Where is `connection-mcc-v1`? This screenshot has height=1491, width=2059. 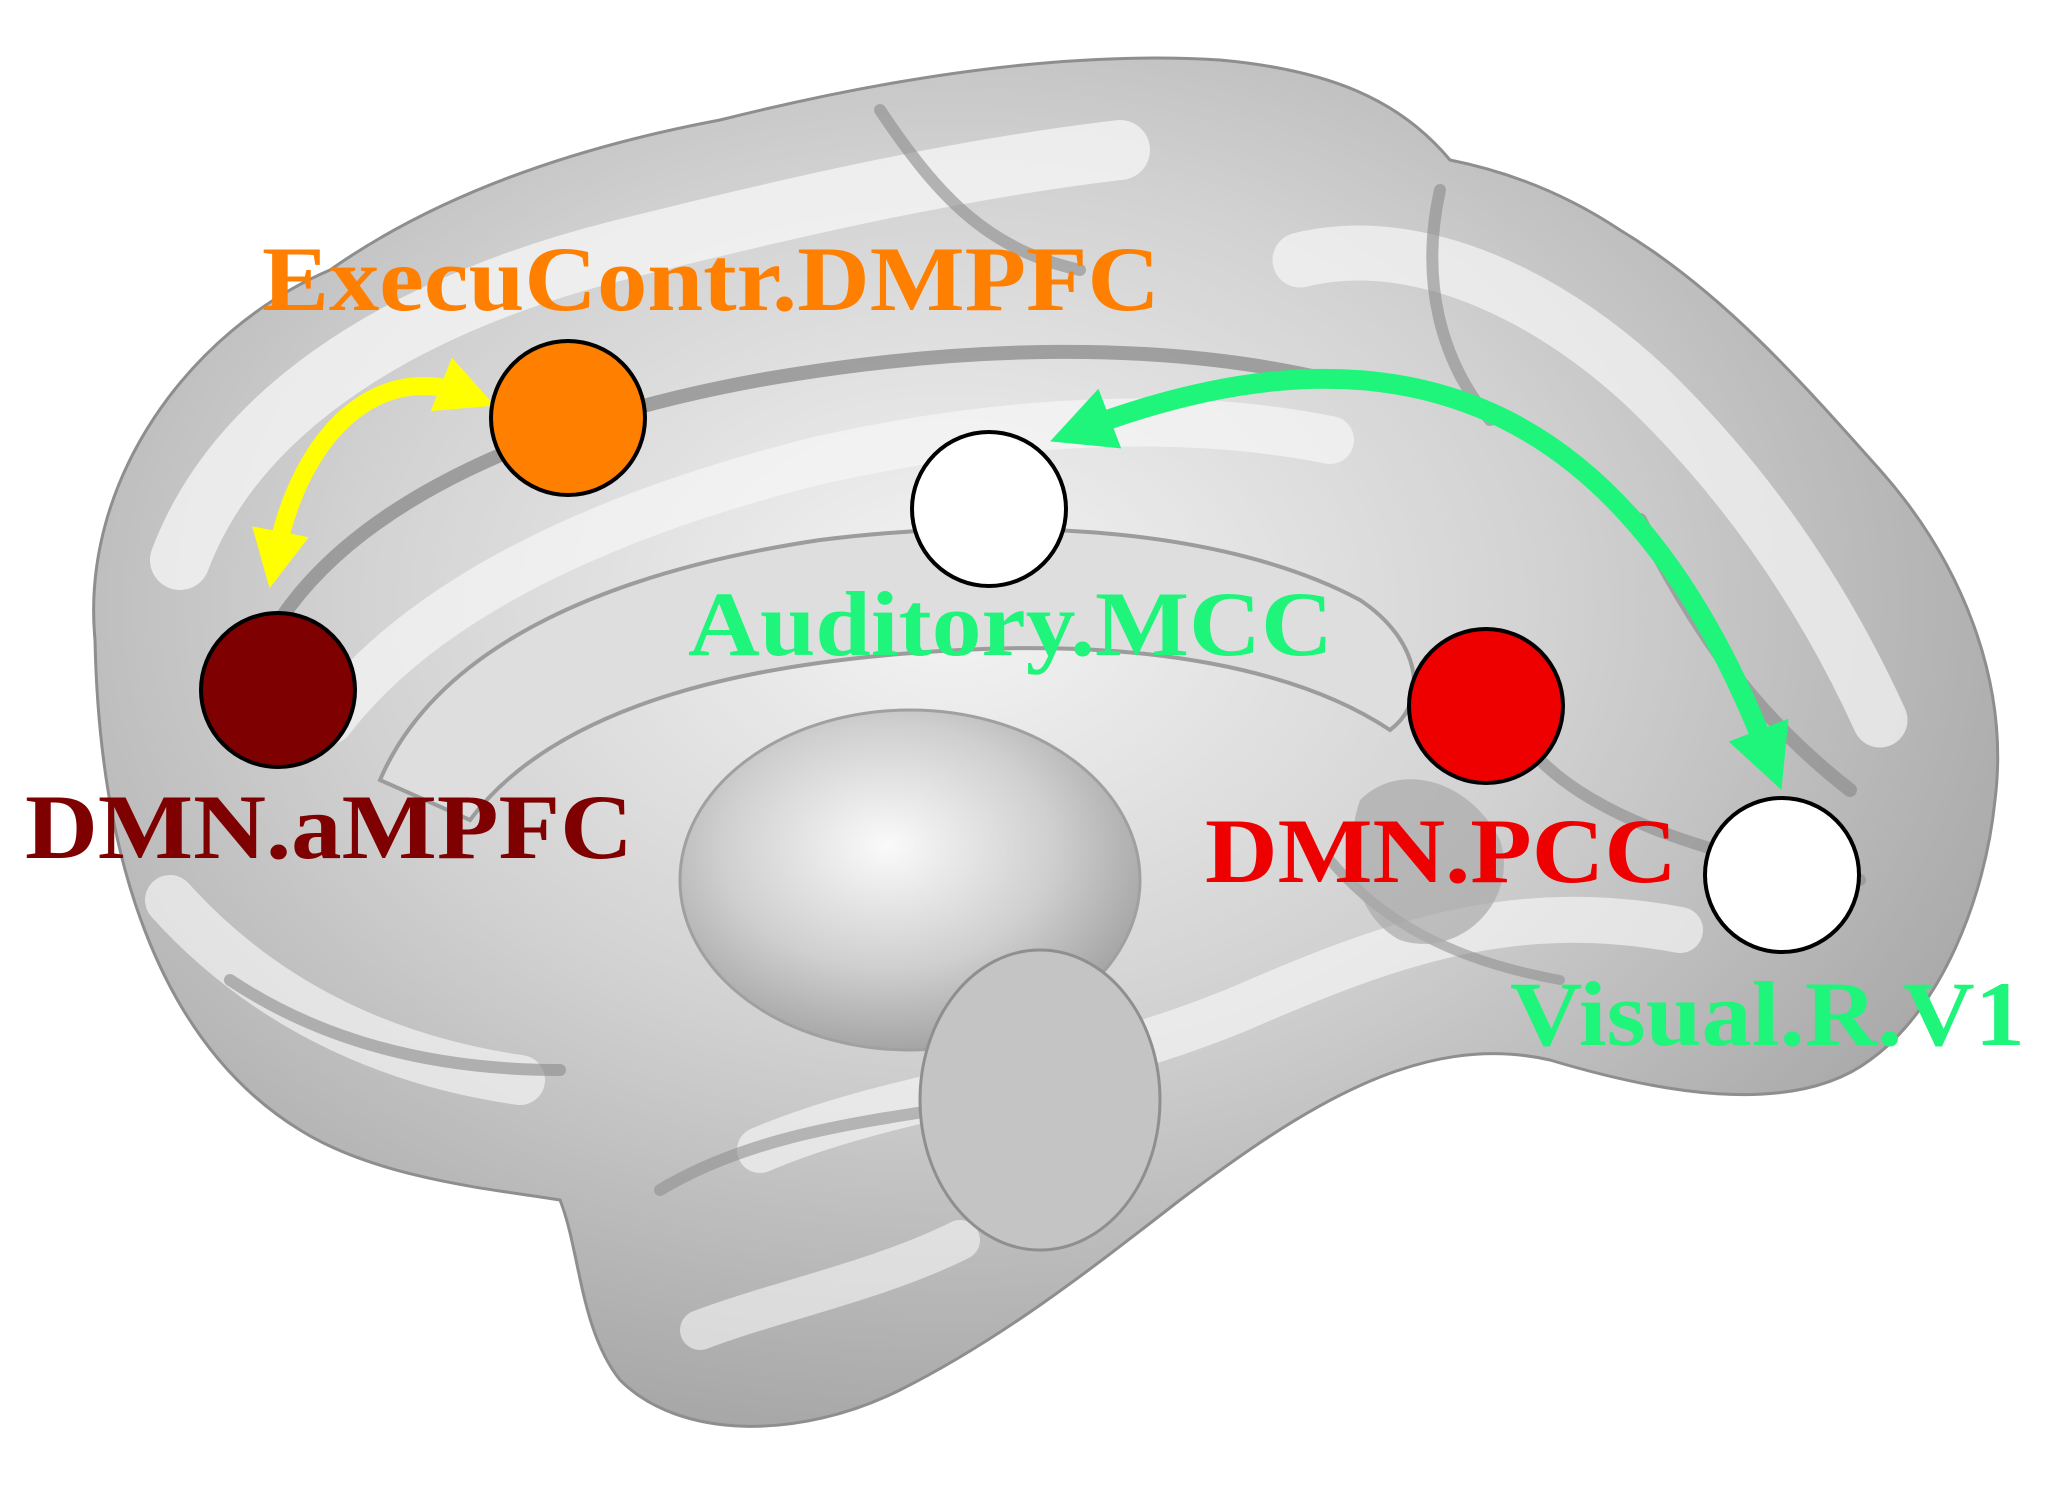 connection-mcc-v1 is located at coordinates (1419, 579).